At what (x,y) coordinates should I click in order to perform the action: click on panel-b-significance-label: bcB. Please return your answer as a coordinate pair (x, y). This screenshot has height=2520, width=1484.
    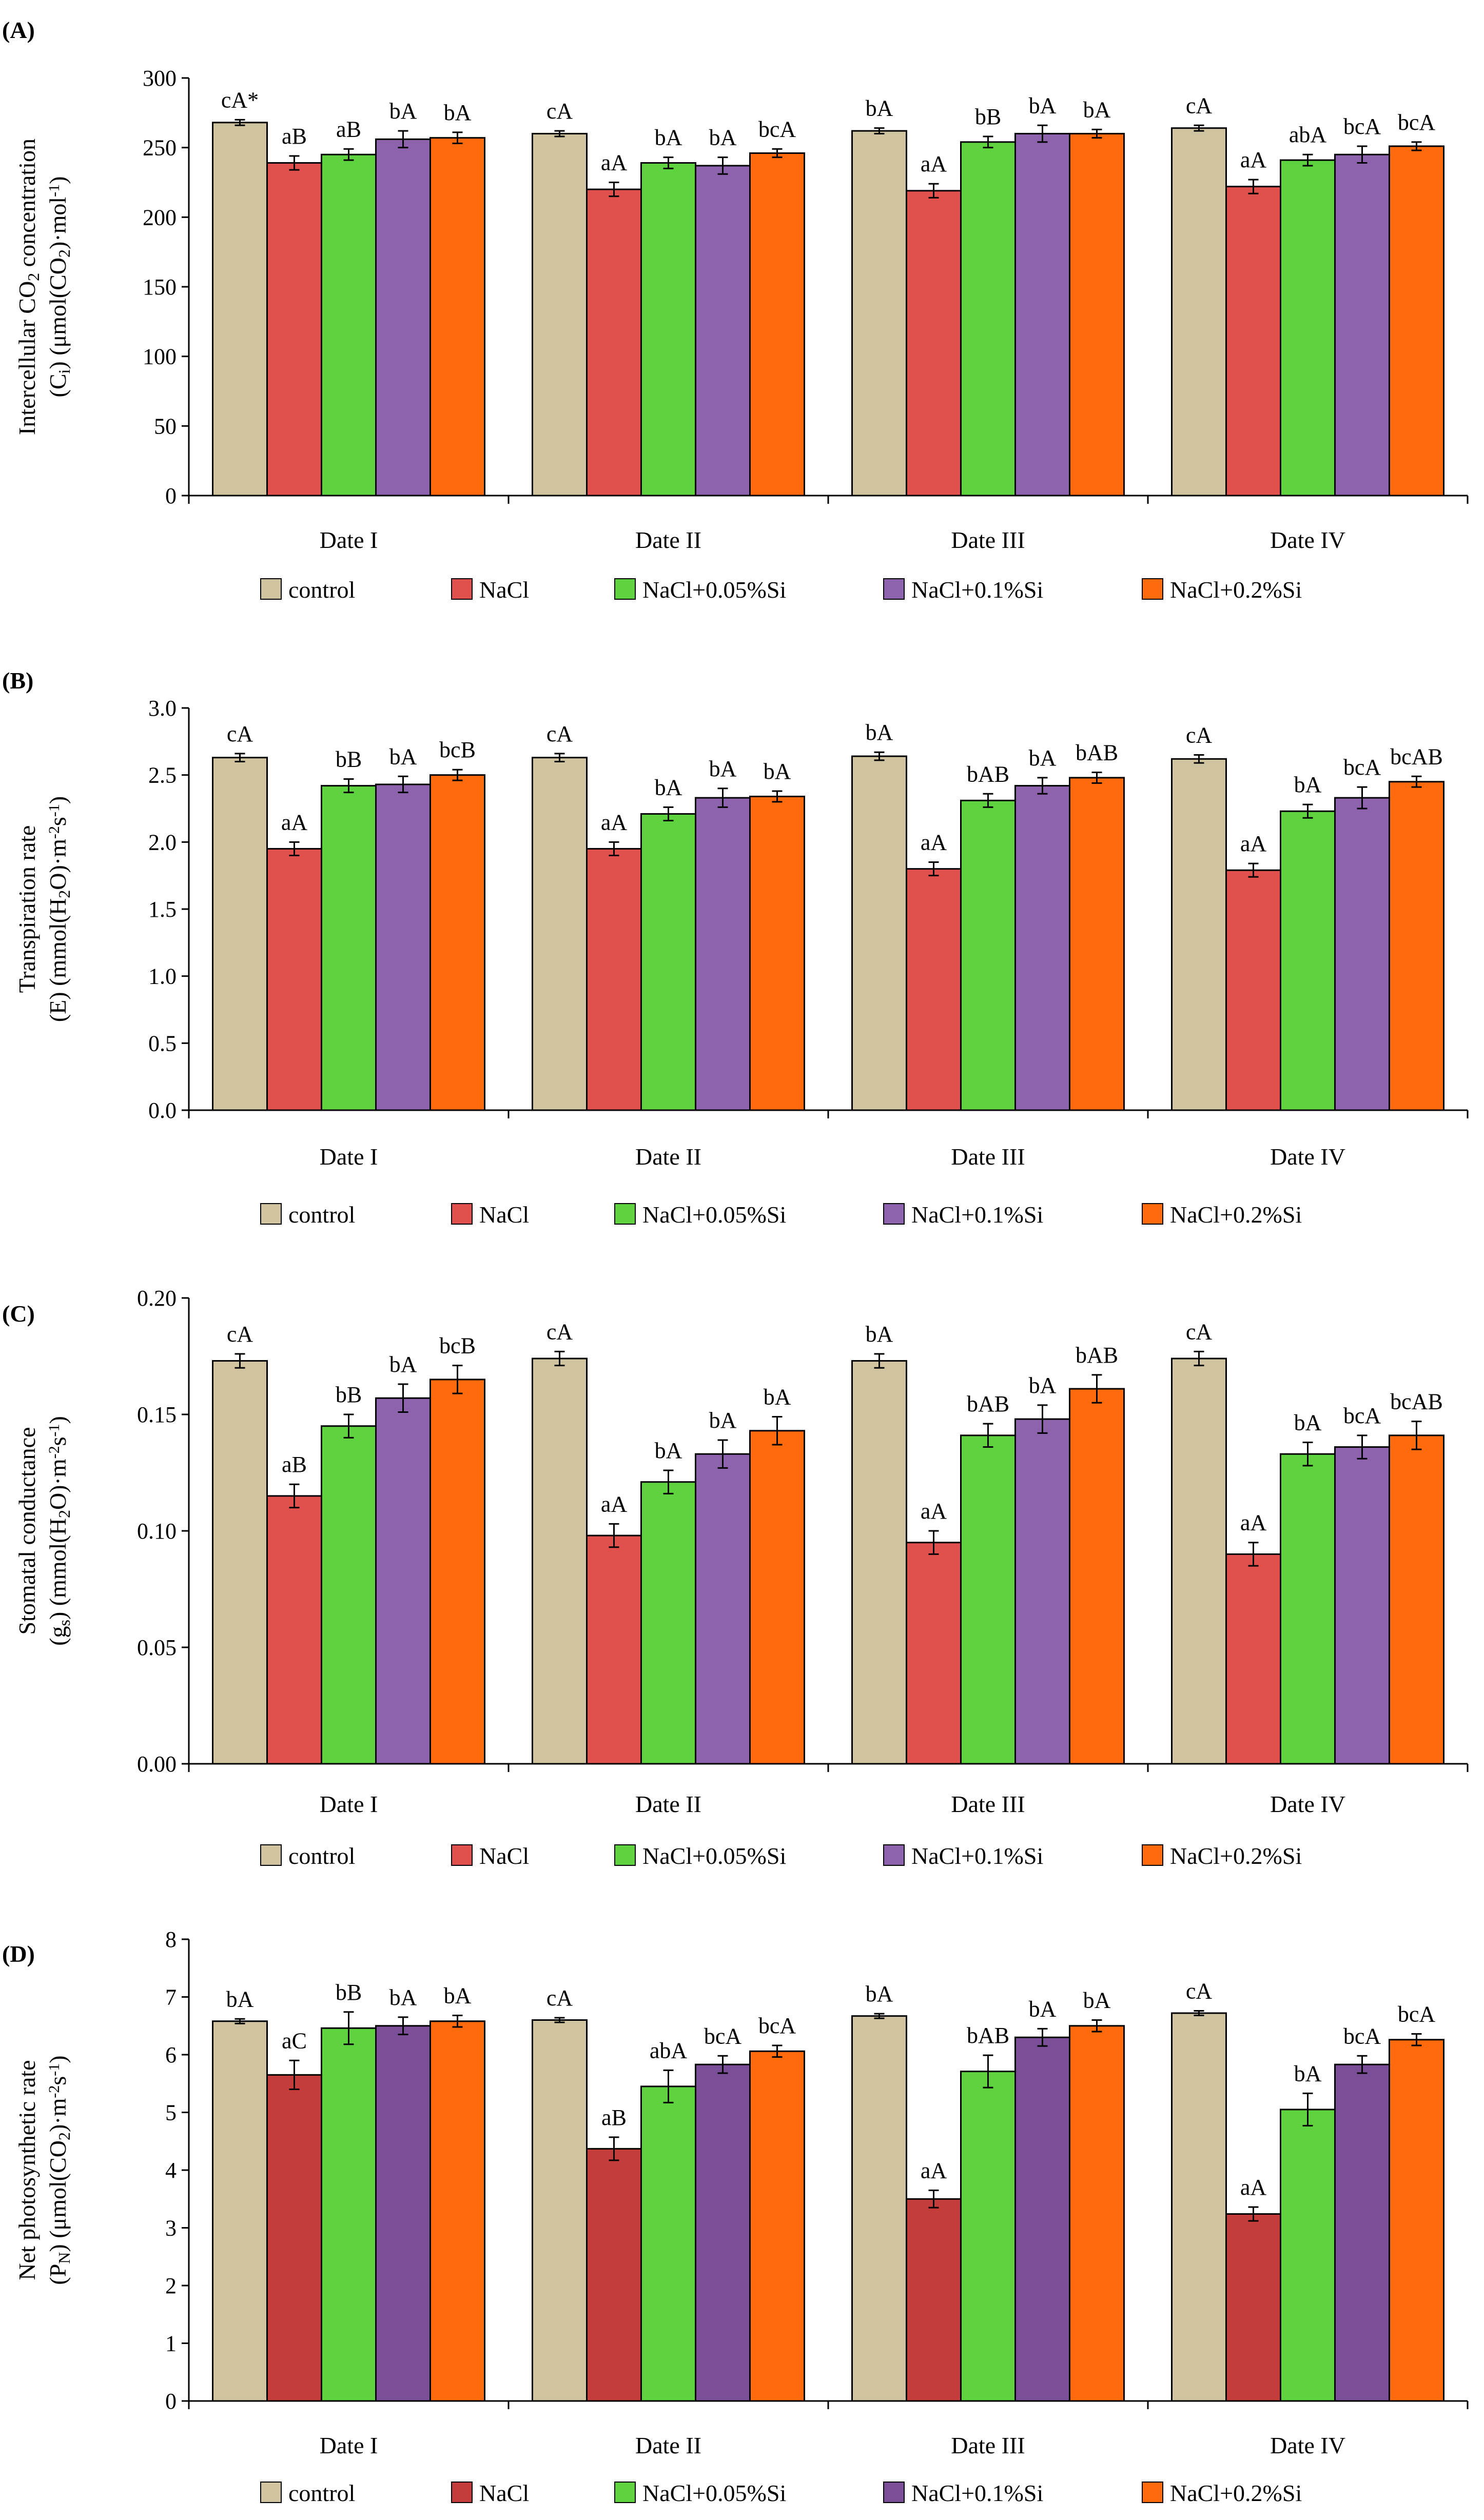
    Looking at the image, I should click on (457, 749).